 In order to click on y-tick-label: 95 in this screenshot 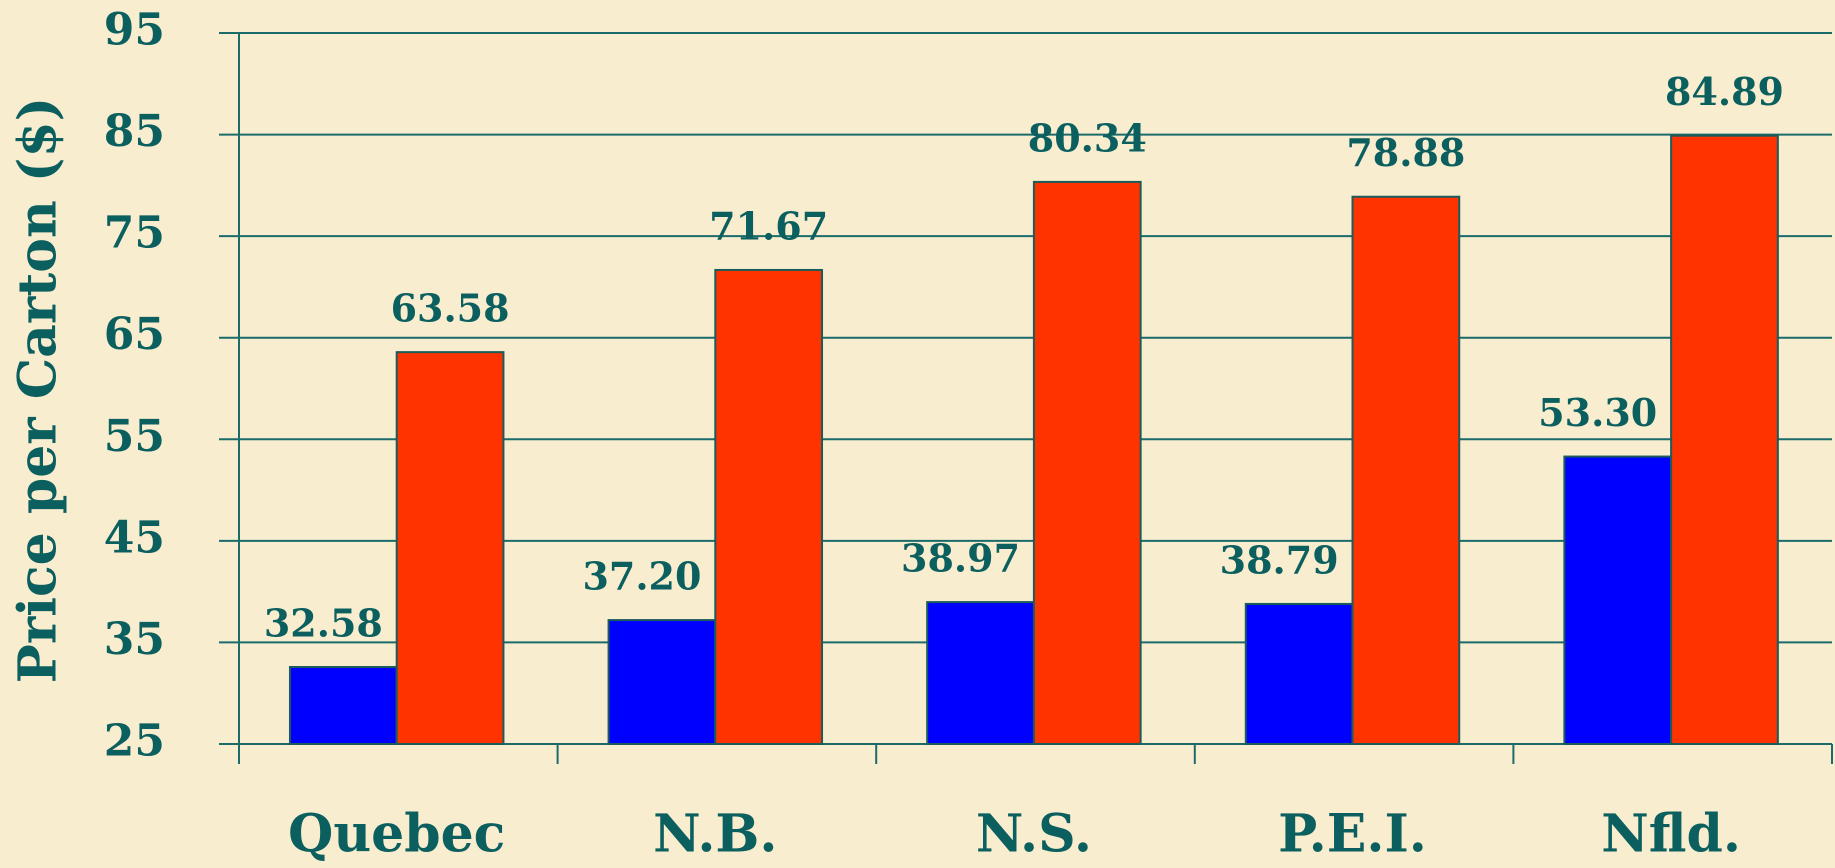, I will do `click(134, 30)`.